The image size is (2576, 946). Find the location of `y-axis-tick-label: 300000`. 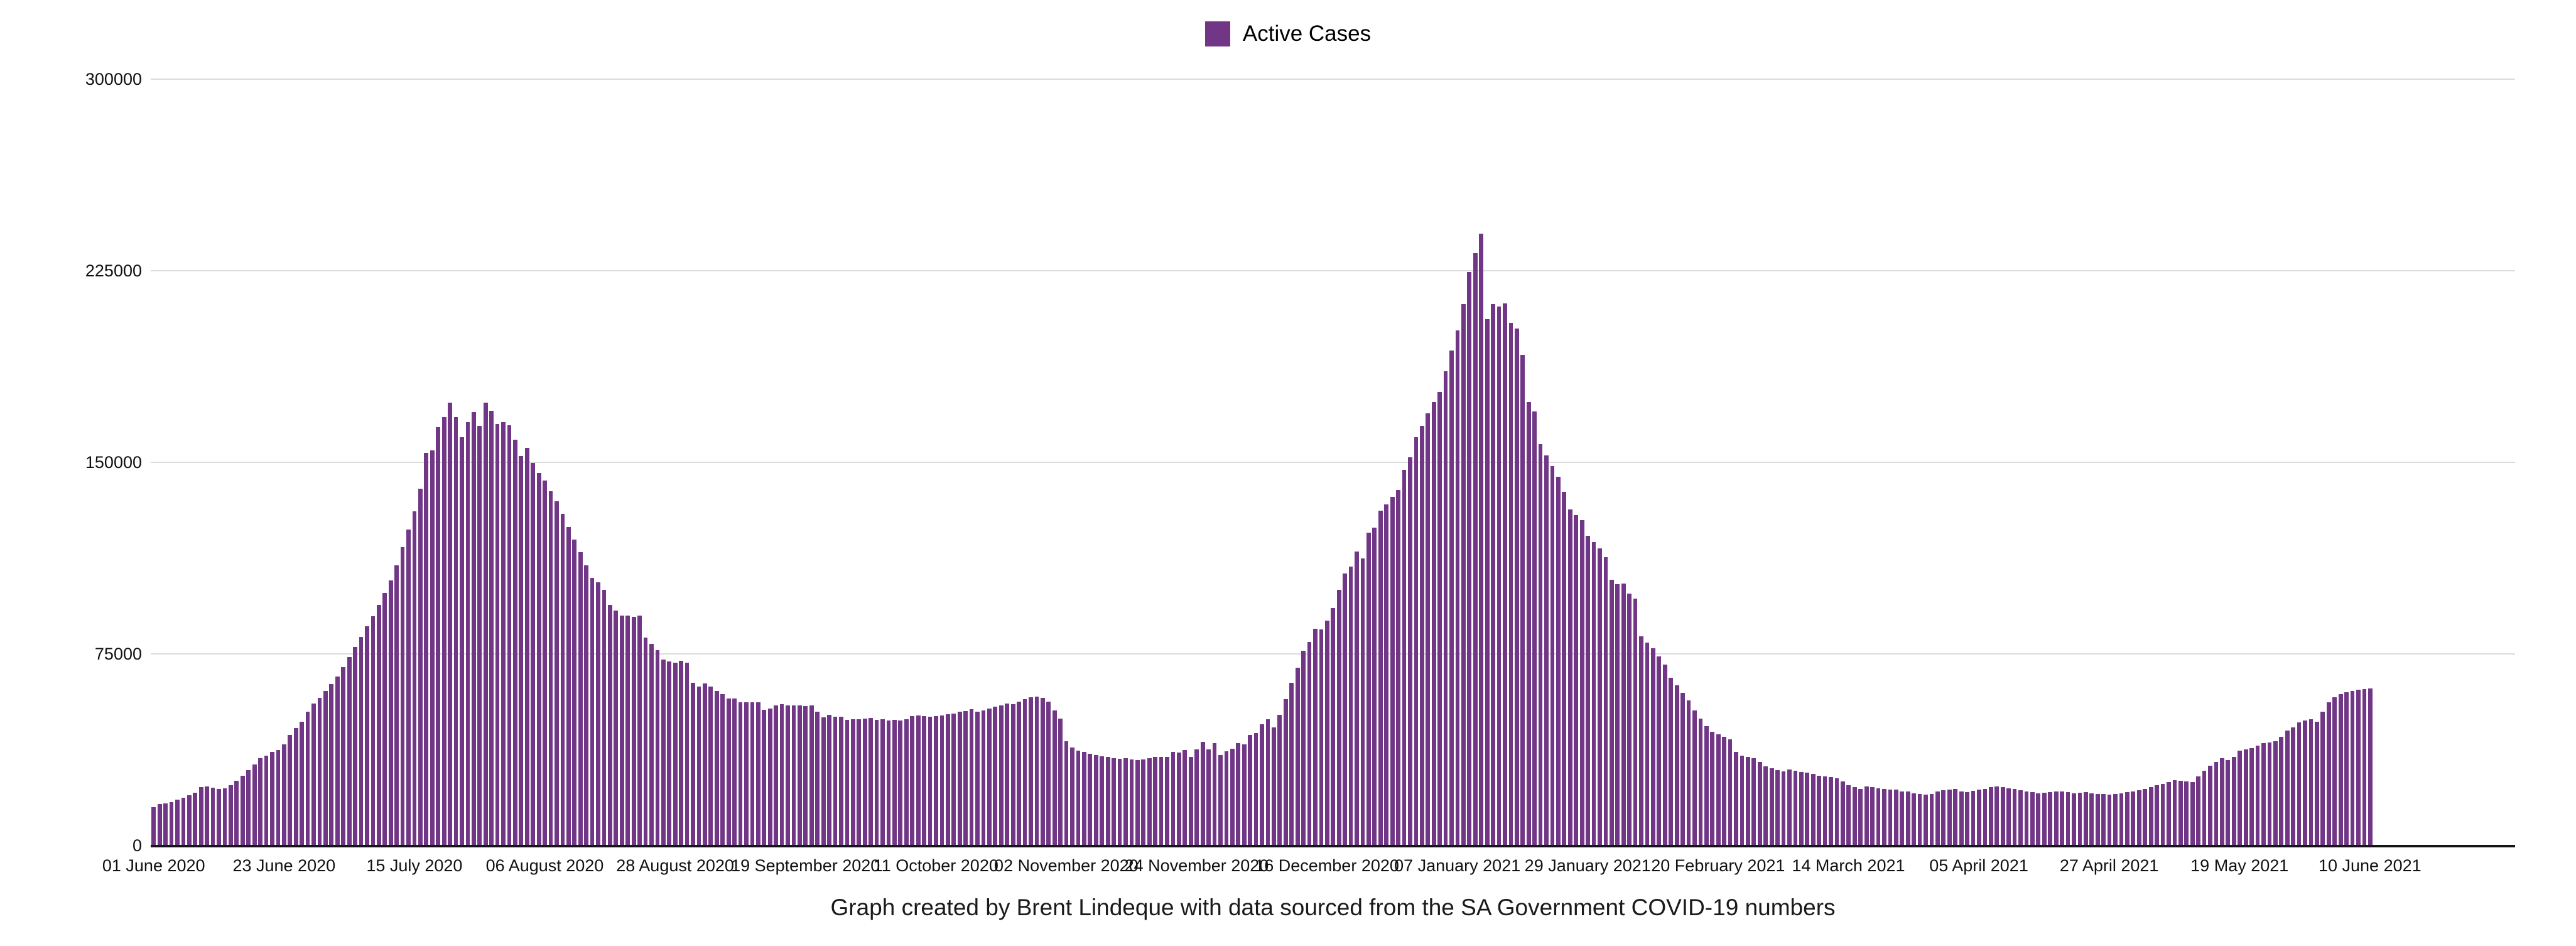

y-axis-tick-label: 300000 is located at coordinates (114, 79).